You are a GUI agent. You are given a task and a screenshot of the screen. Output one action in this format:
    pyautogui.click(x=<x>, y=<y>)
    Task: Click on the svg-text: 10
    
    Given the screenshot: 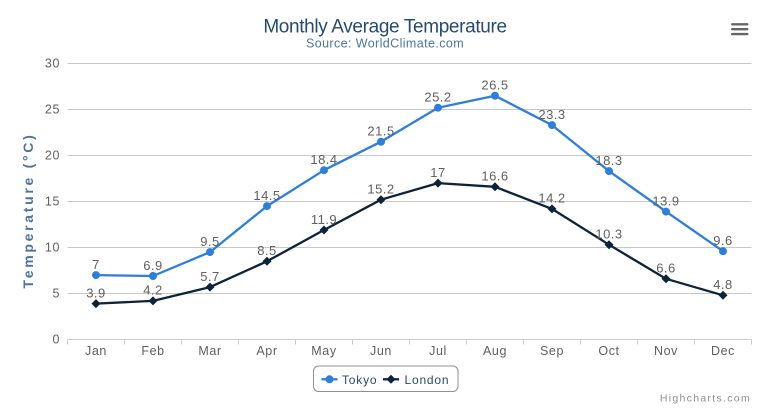 What is the action you would take?
    pyautogui.click(x=52, y=247)
    